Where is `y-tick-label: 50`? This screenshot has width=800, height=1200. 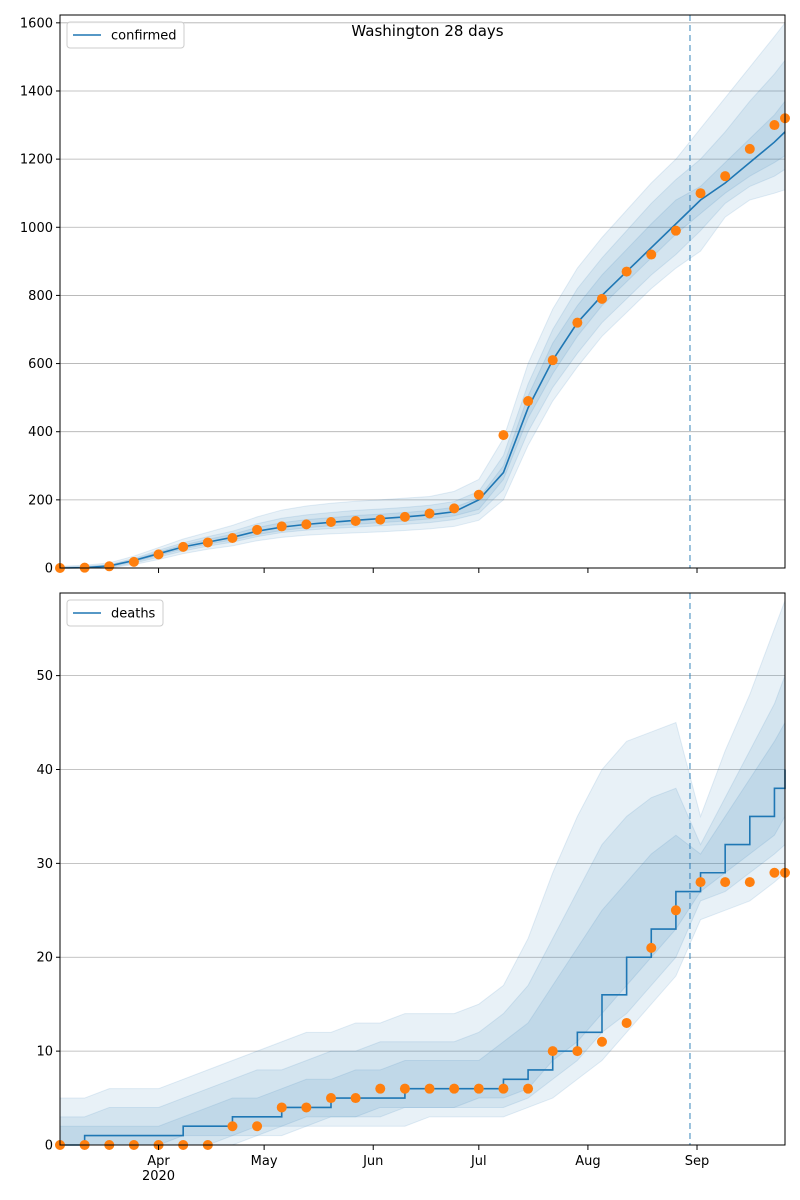
y-tick-label: 50 is located at coordinates (44, 676).